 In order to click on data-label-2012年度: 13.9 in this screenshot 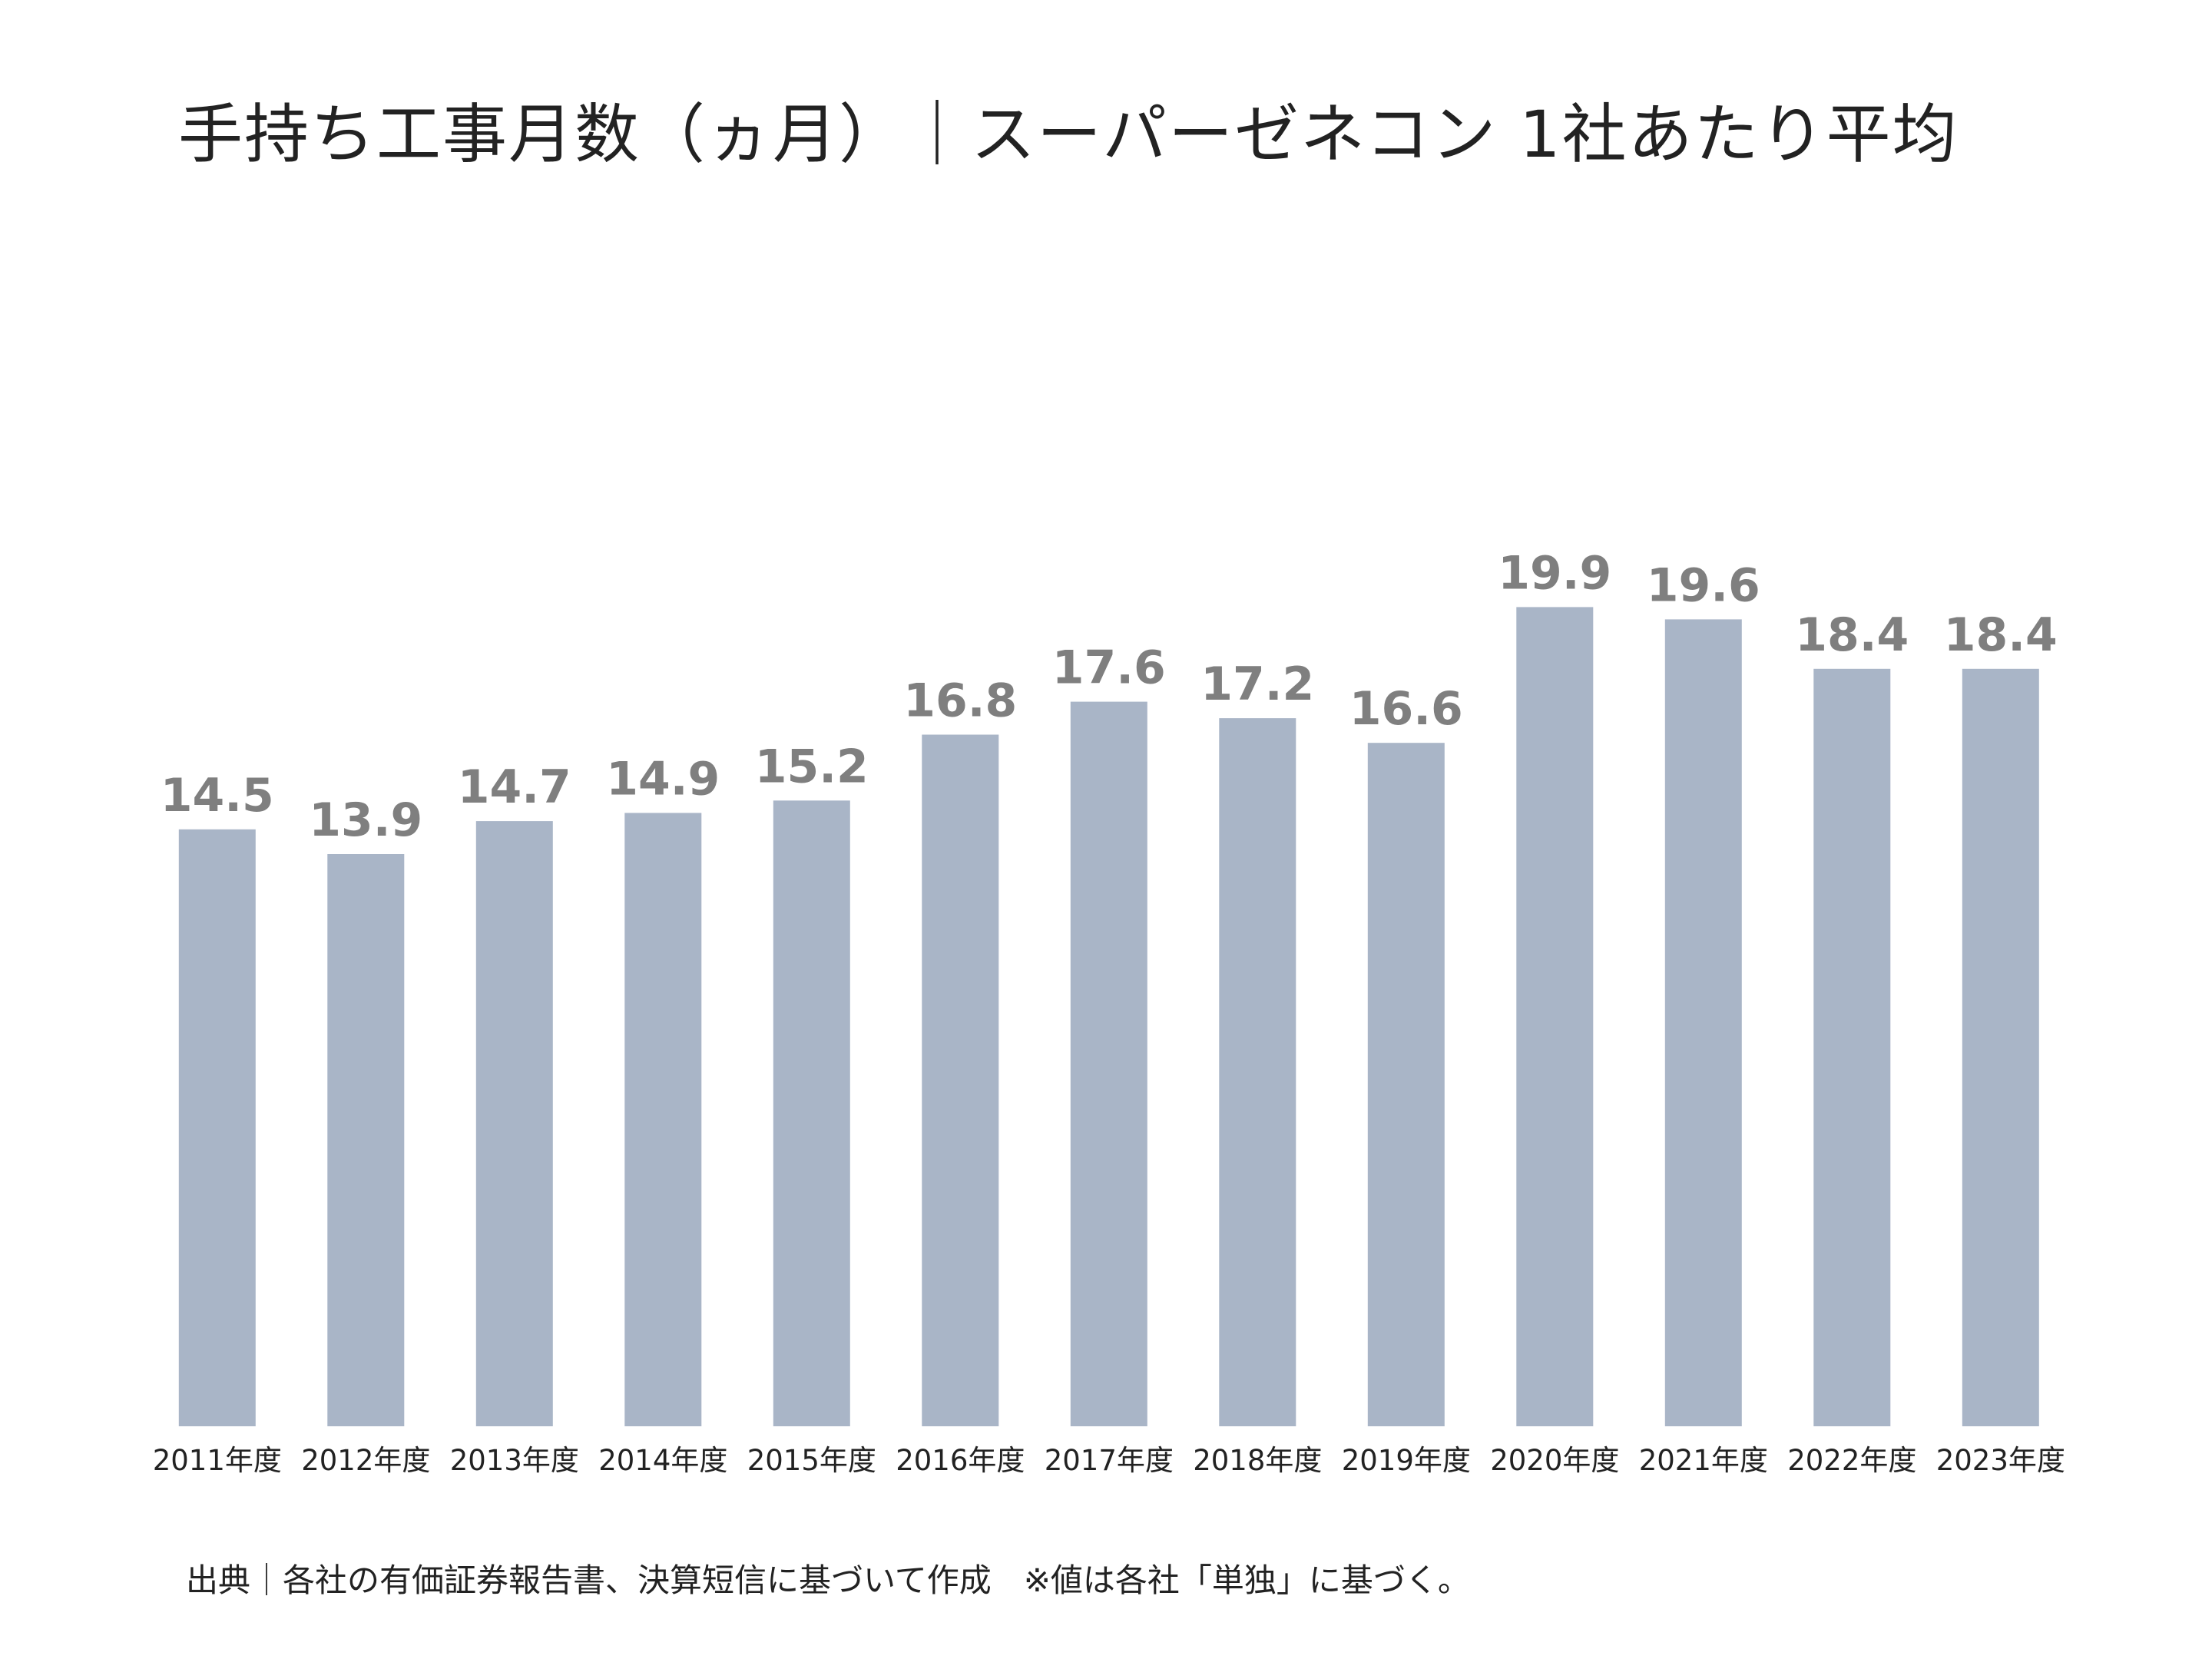, I will do `click(365, 820)`.